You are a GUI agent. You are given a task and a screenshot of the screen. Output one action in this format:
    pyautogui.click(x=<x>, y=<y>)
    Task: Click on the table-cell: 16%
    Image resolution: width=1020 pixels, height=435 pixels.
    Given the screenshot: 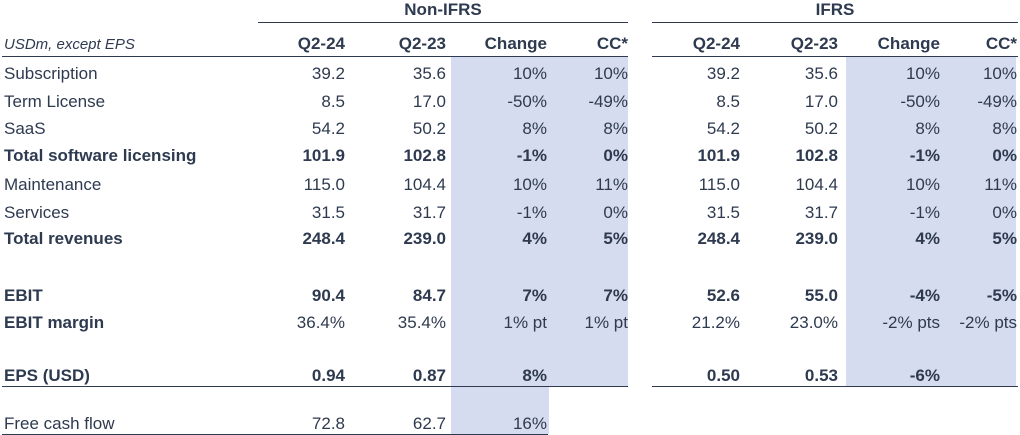 What is the action you would take?
    pyautogui.click(x=529, y=423)
    